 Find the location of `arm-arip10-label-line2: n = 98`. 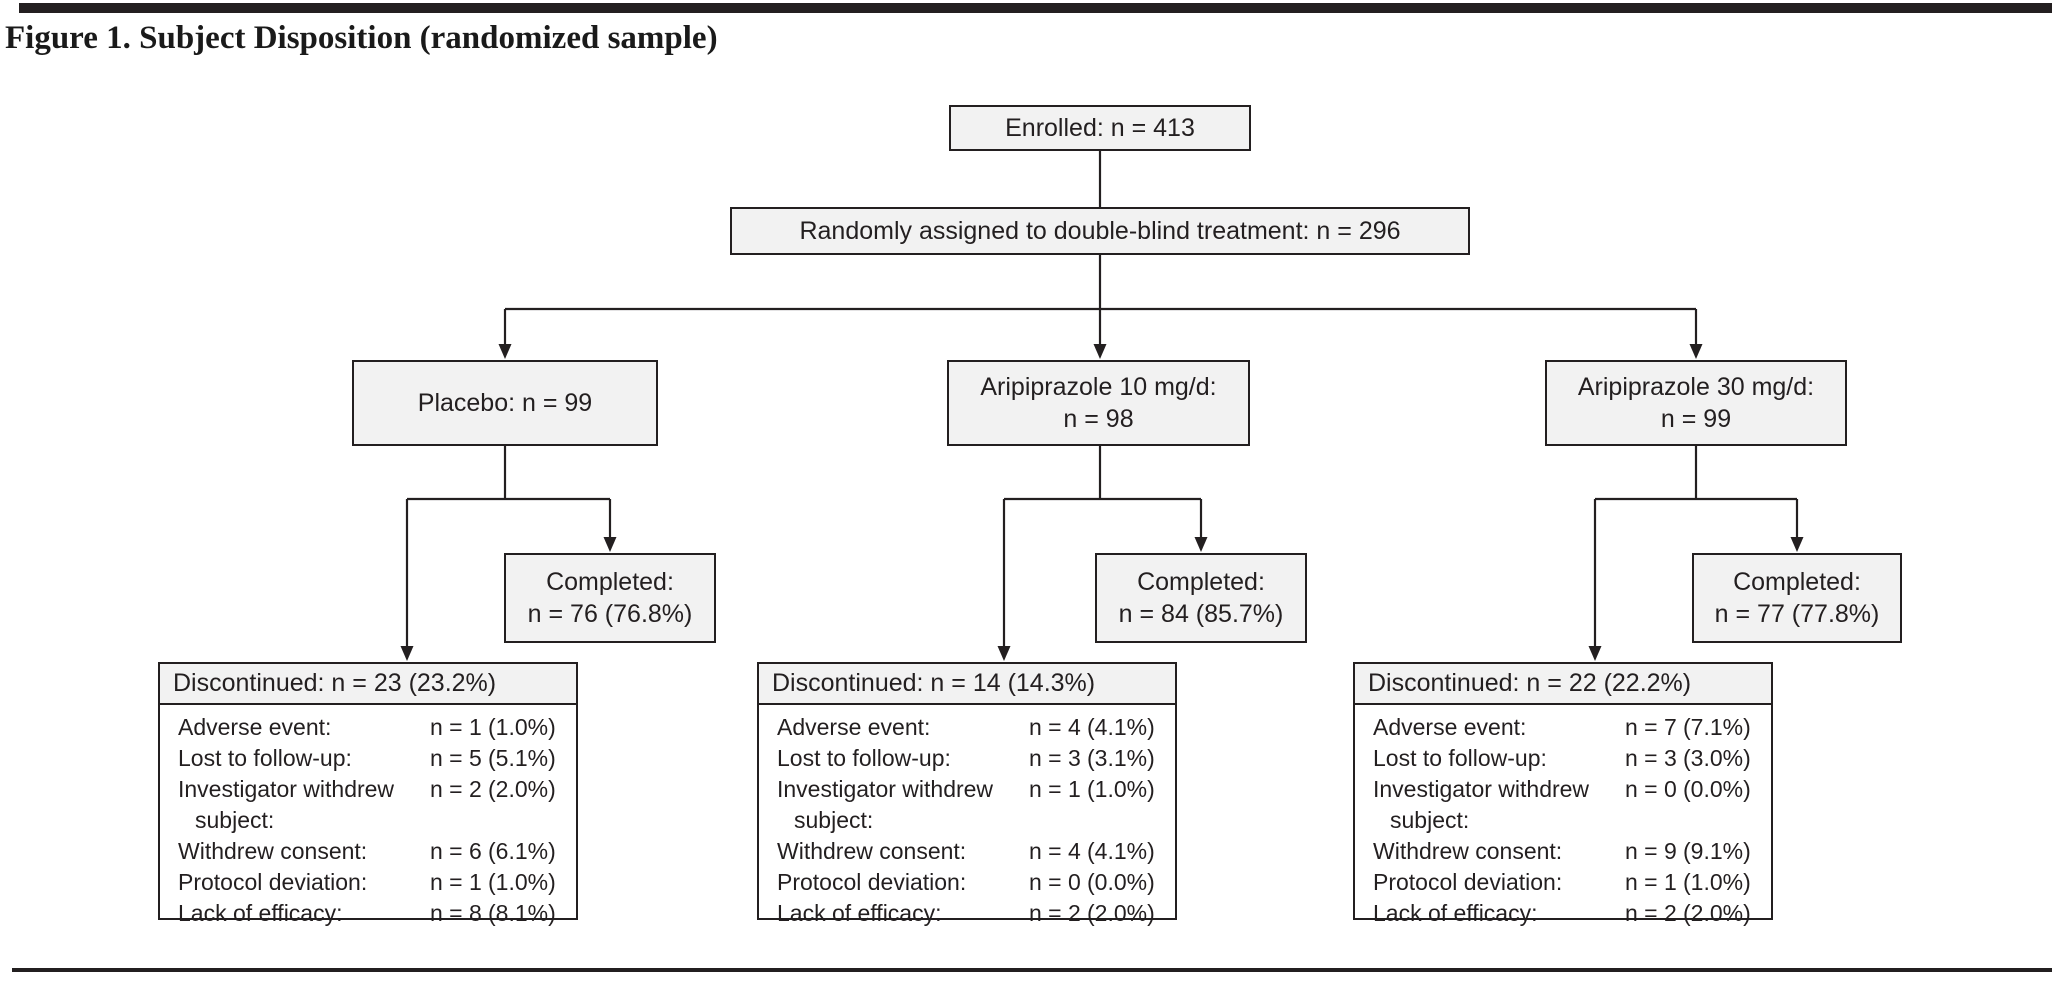

arm-arip10-label-line2: n = 98 is located at coordinates (1098, 419).